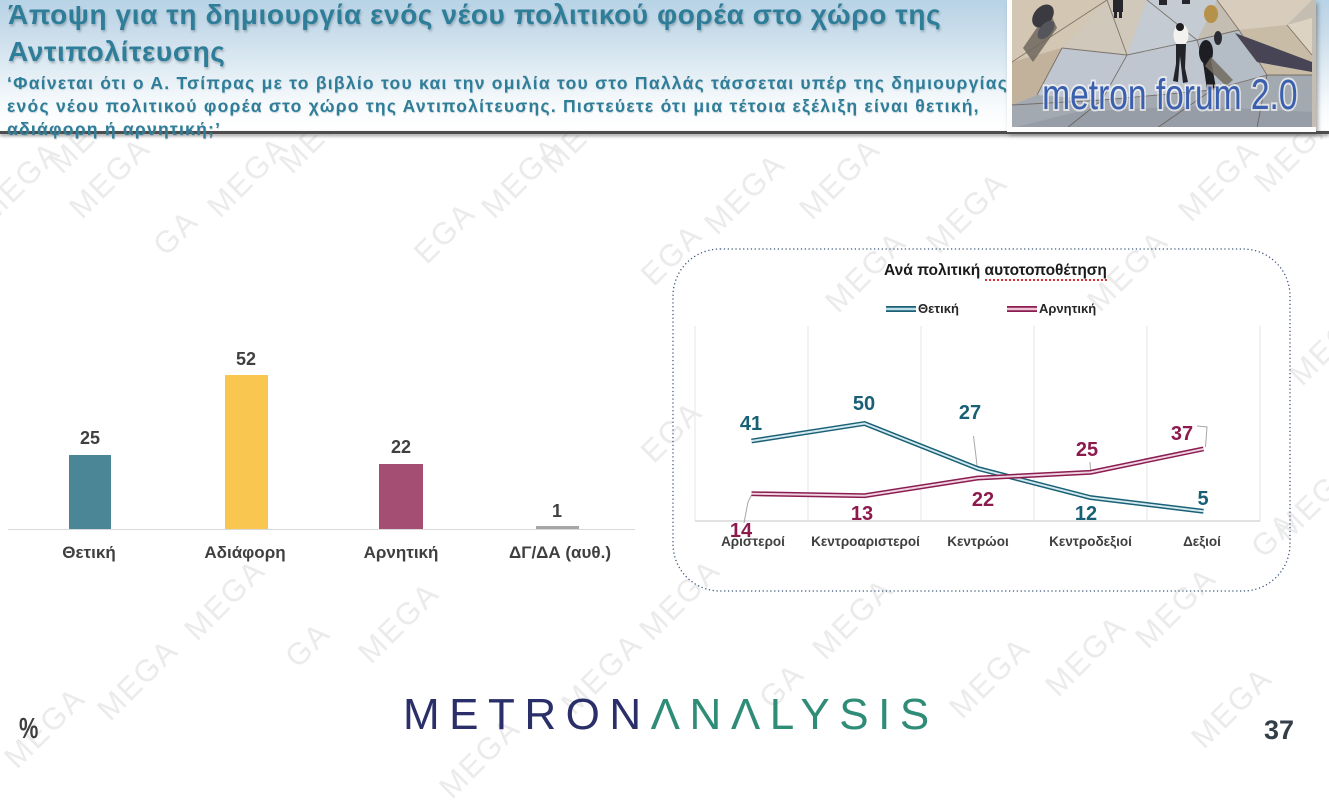 Image resolution: width=1329 pixels, height=806 pixels. I want to click on svg-text: 22, so click(983, 500).